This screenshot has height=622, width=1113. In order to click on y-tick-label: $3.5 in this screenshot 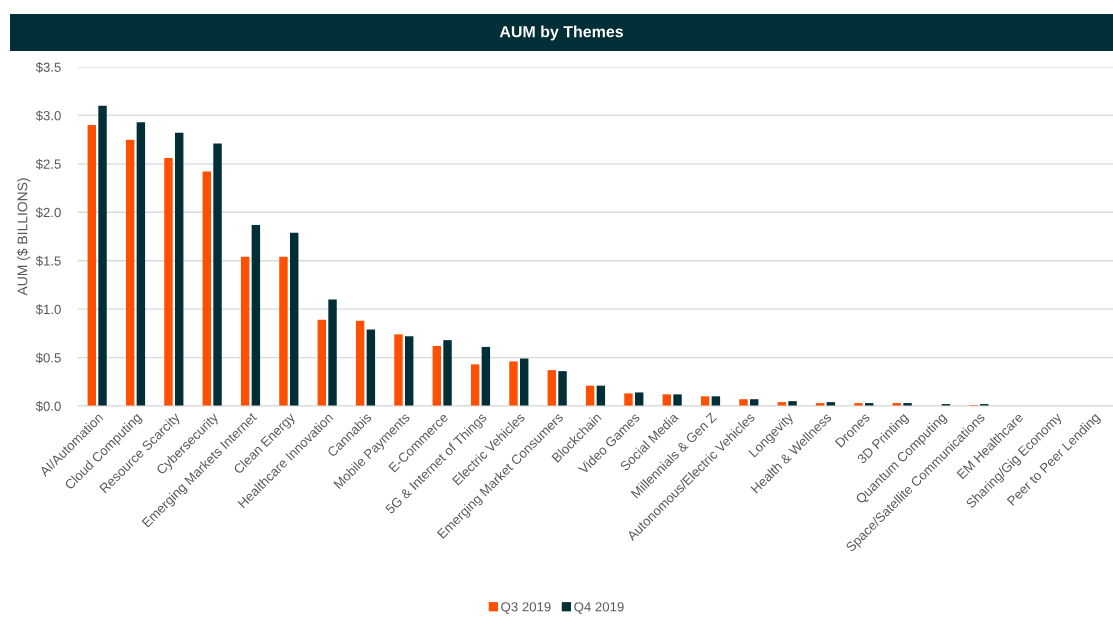, I will do `click(48, 67)`.